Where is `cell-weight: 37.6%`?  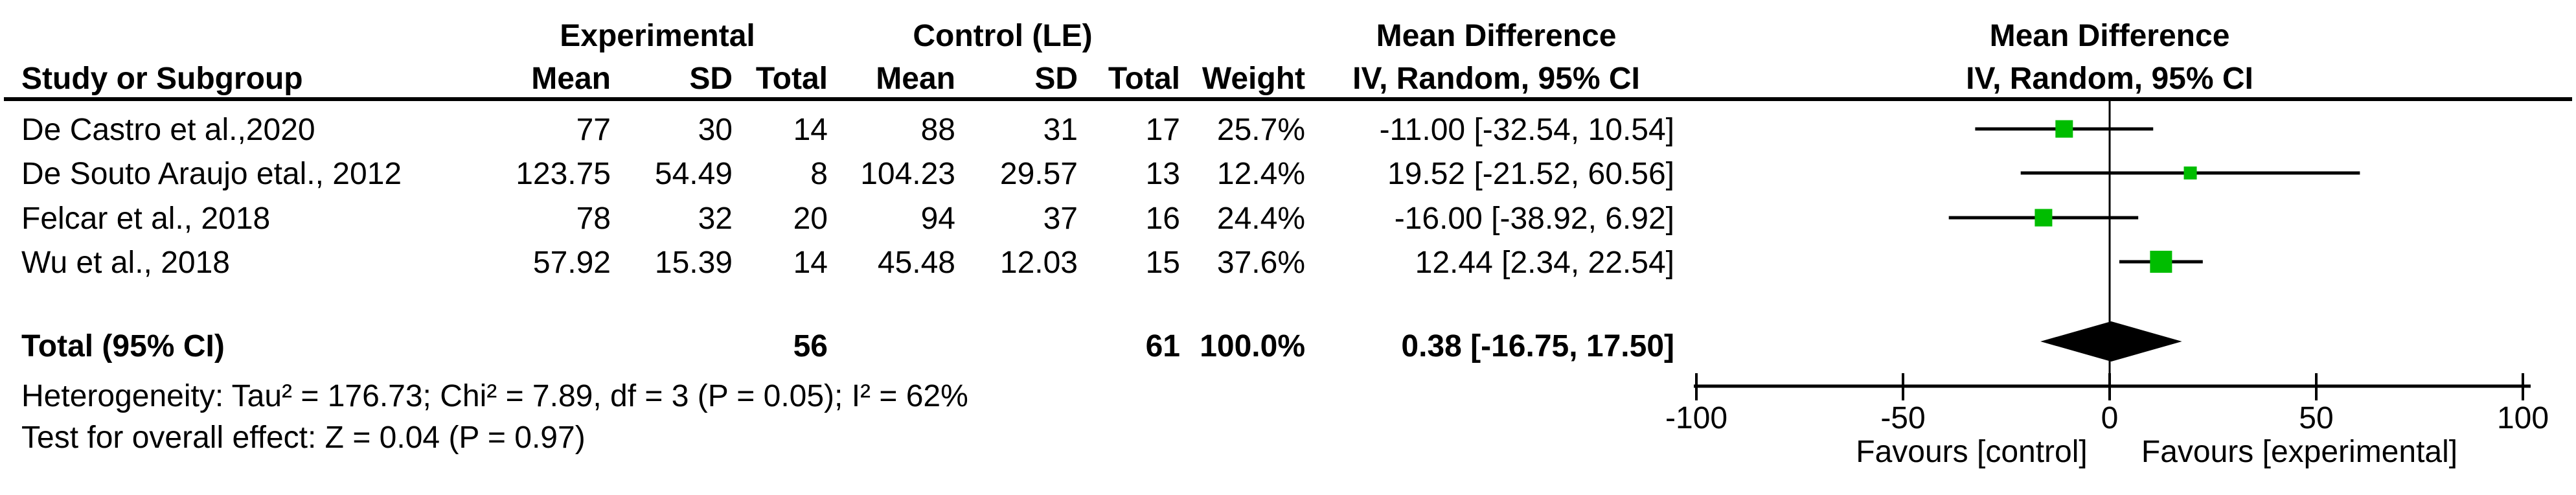 cell-weight: 37.6% is located at coordinates (1261, 263).